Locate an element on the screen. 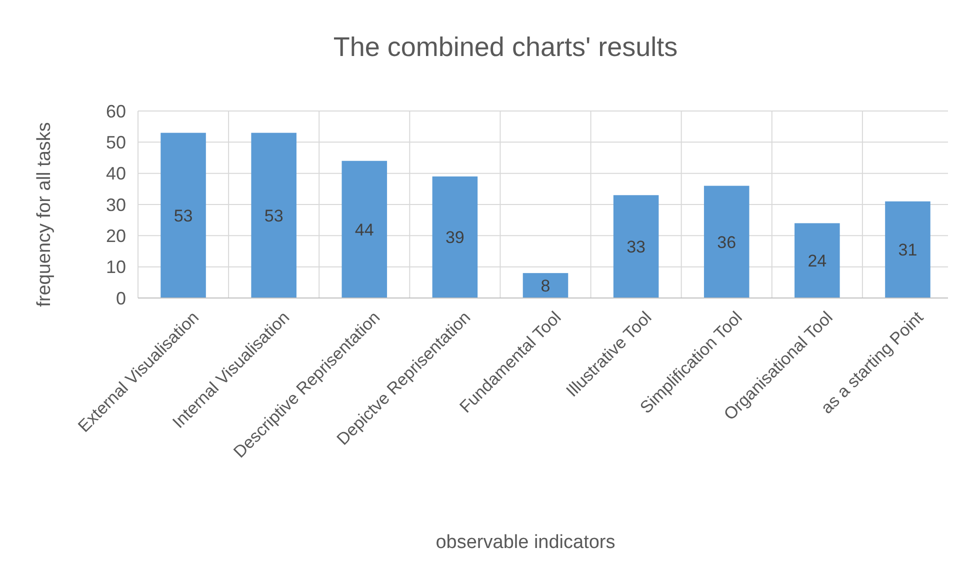 The width and height of the screenshot is (956, 578). y-tick-label: 30 is located at coordinates (116, 204).